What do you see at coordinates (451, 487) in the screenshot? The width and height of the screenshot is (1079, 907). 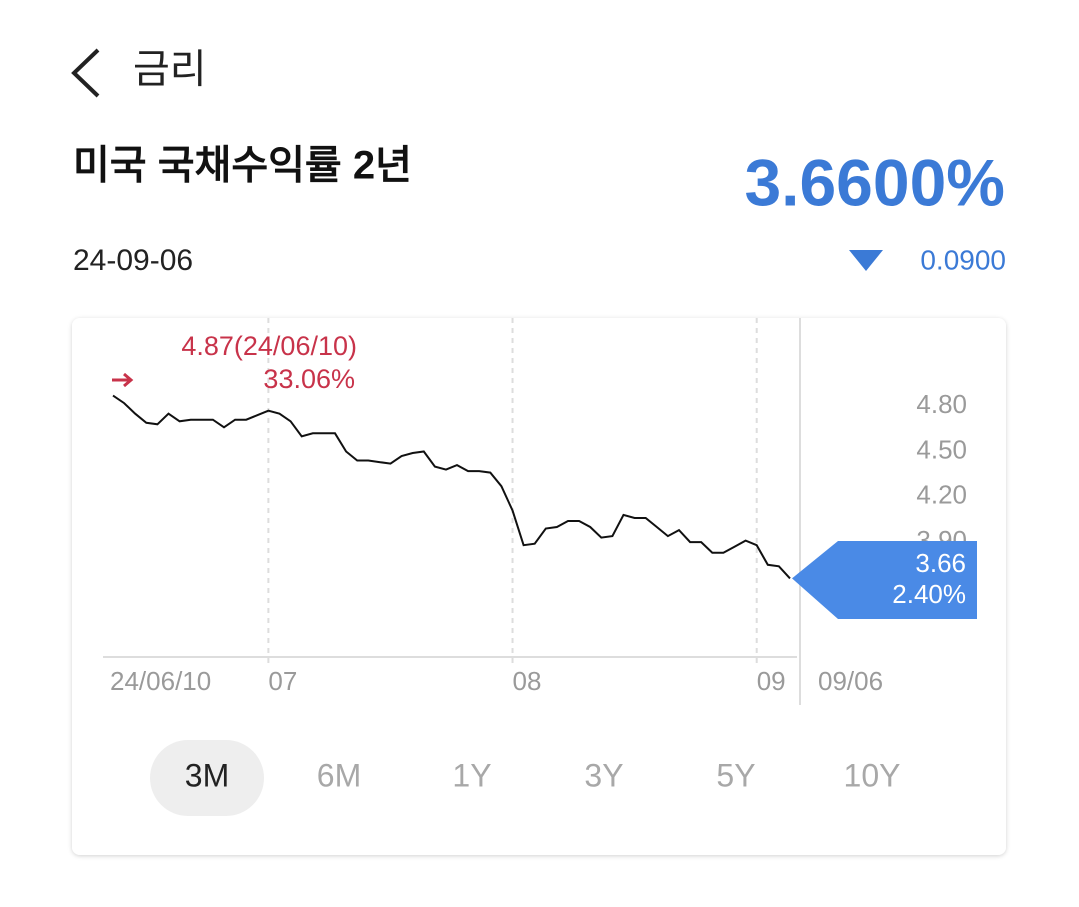 I see `price-line` at bounding box center [451, 487].